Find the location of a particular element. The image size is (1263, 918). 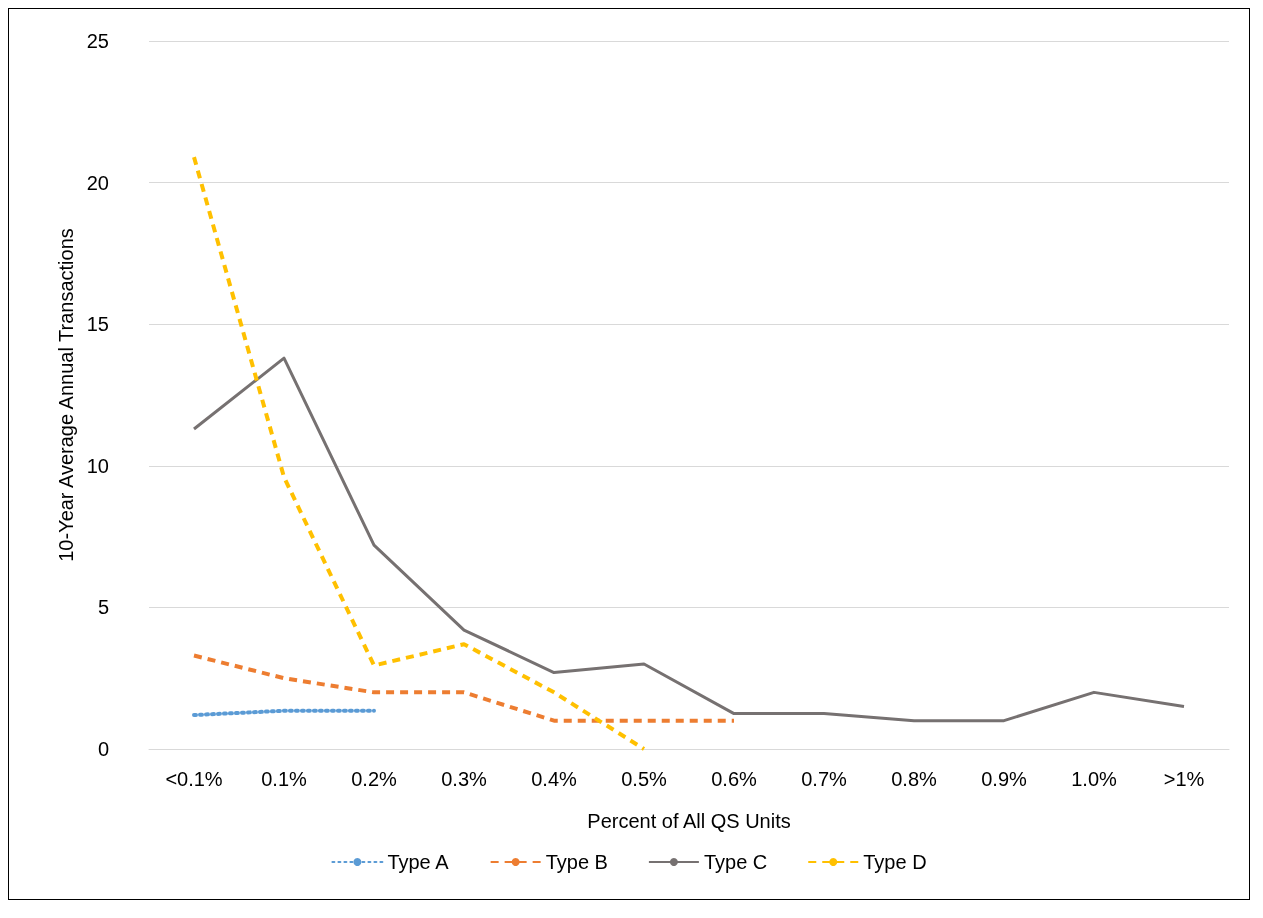

x-tick-label: 0.5% is located at coordinates (644, 779).